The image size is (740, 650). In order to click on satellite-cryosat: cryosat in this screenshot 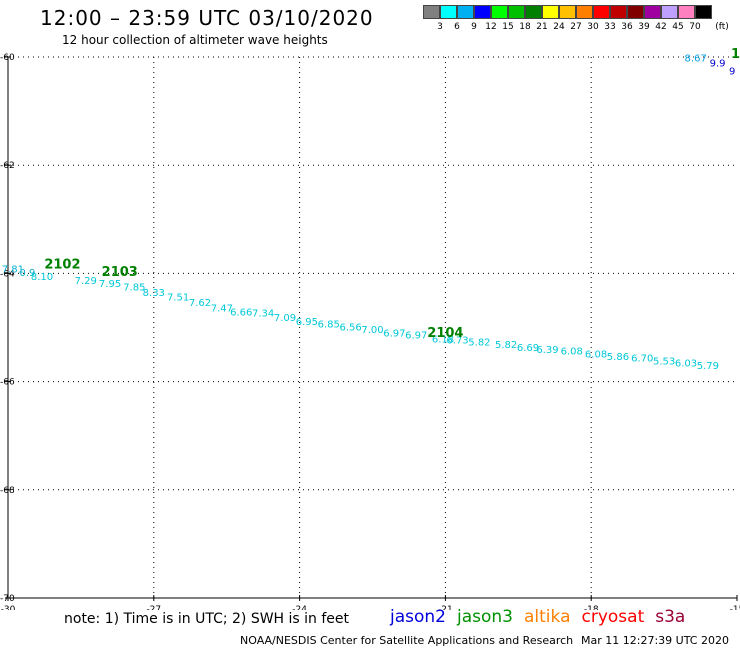, I will do `click(613, 617)`.